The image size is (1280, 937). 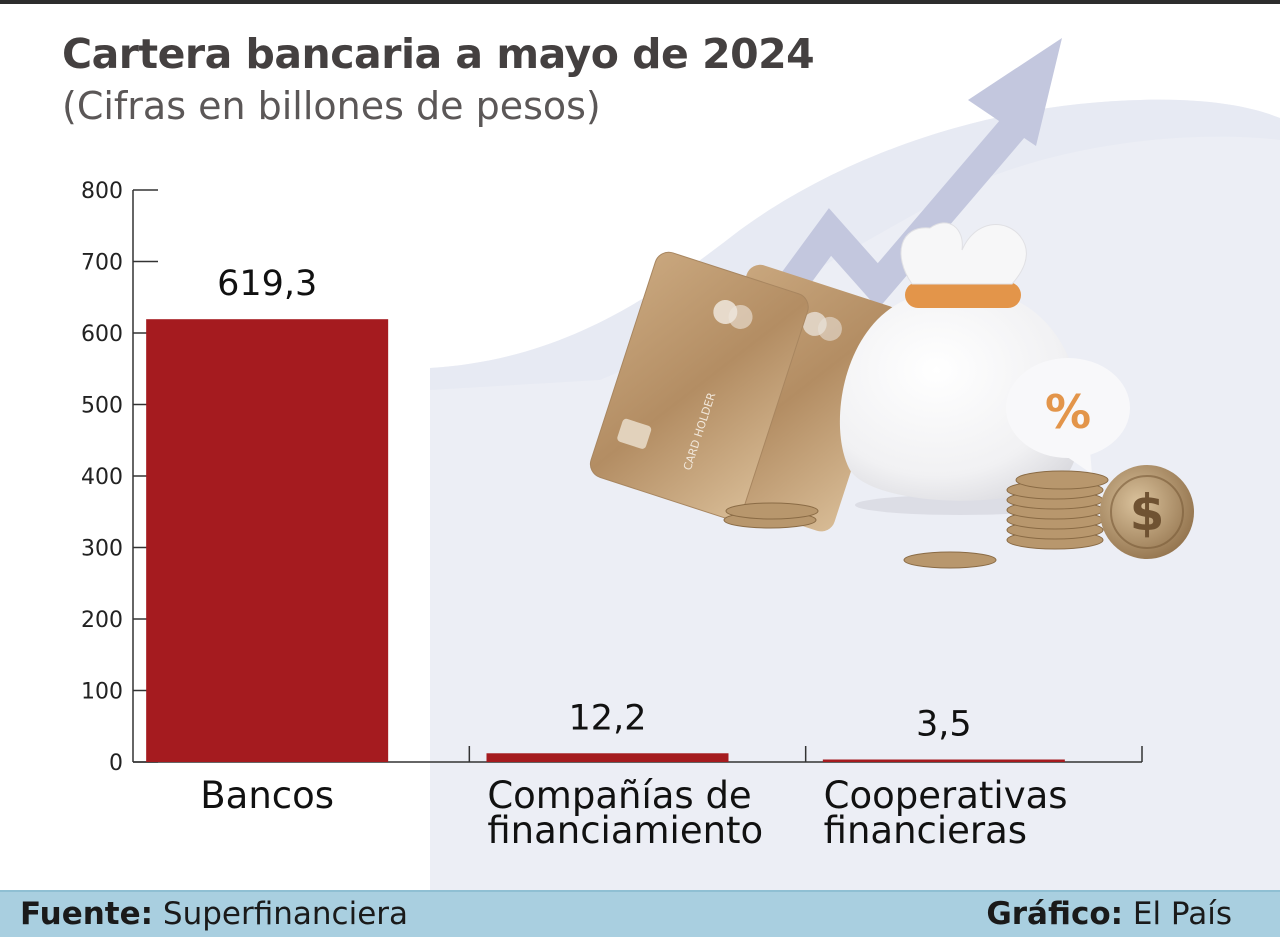 I want to click on x-category-label: Bancos, so click(x=267, y=795).